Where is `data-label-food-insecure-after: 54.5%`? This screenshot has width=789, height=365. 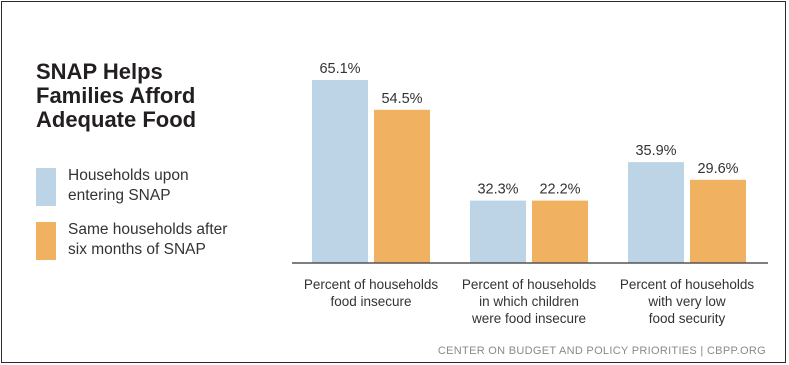 data-label-food-insecure-after: 54.5% is located at coordinates (401, 99).